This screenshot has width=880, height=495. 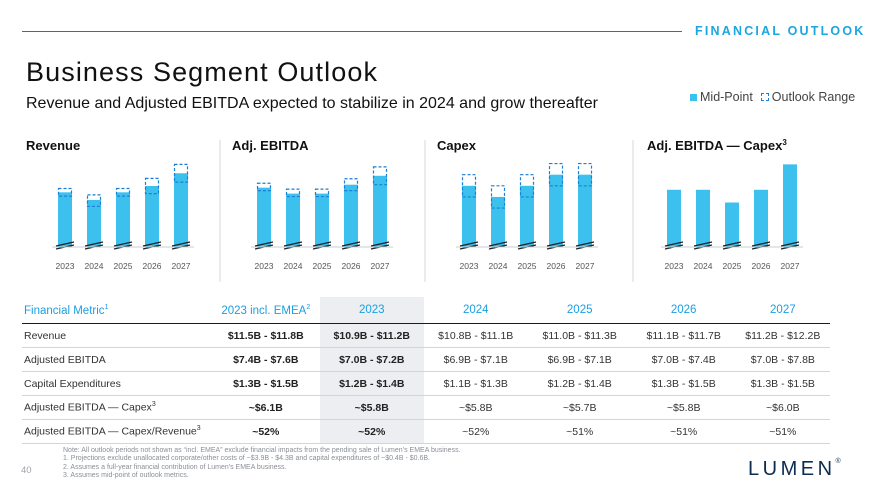 I want to click on lumen-logo: LUMEN®, so click(x=794, y=469).